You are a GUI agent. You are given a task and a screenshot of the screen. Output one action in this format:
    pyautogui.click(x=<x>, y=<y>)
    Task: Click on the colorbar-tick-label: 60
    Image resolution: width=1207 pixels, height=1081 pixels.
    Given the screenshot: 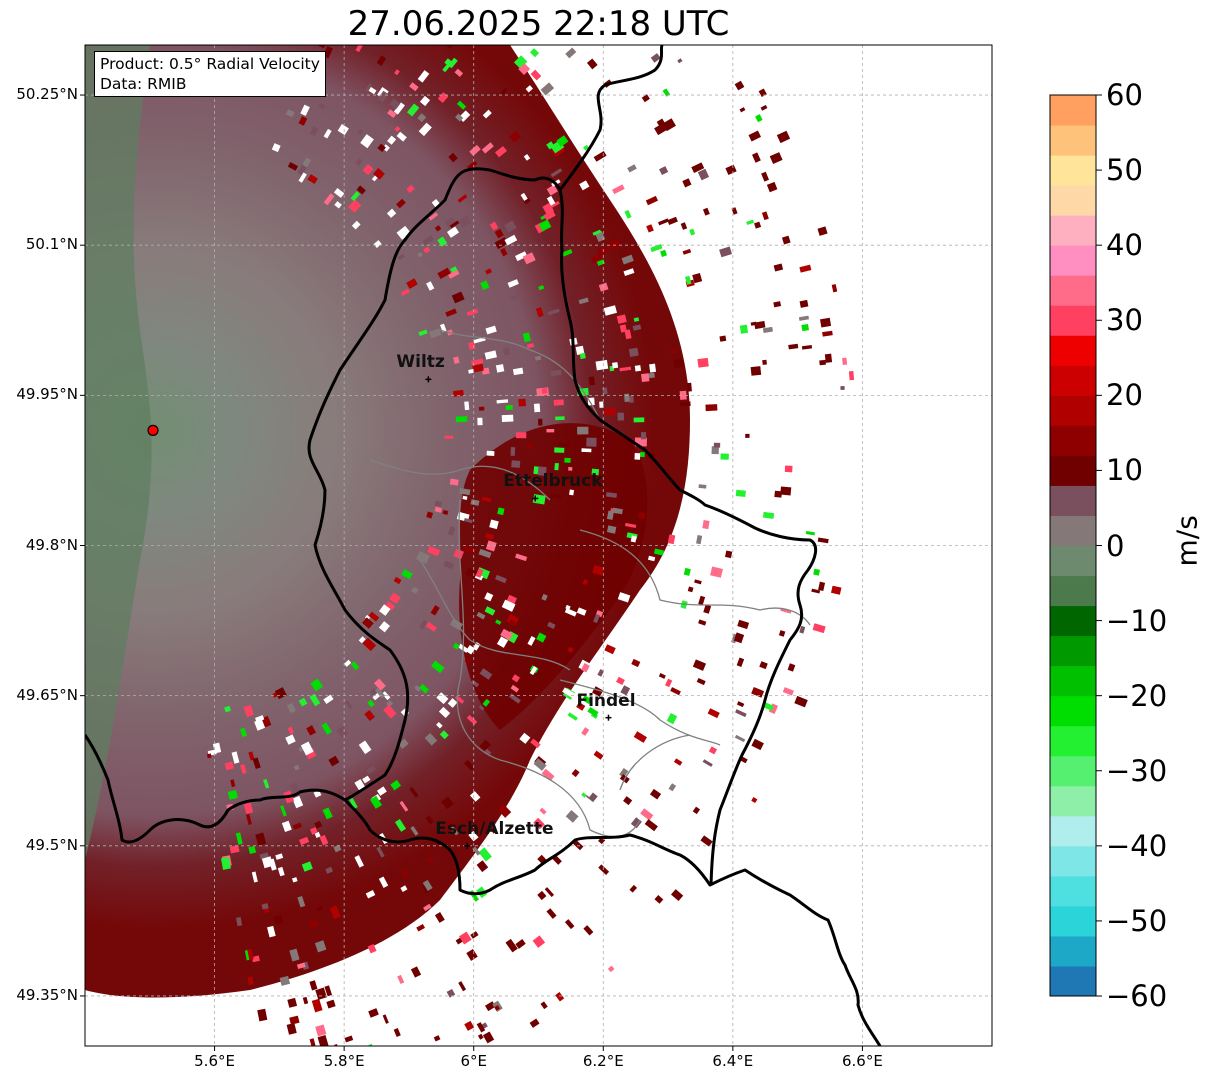 What is the action you would take?
    pyautogui.click(x=1124, y=95)
    